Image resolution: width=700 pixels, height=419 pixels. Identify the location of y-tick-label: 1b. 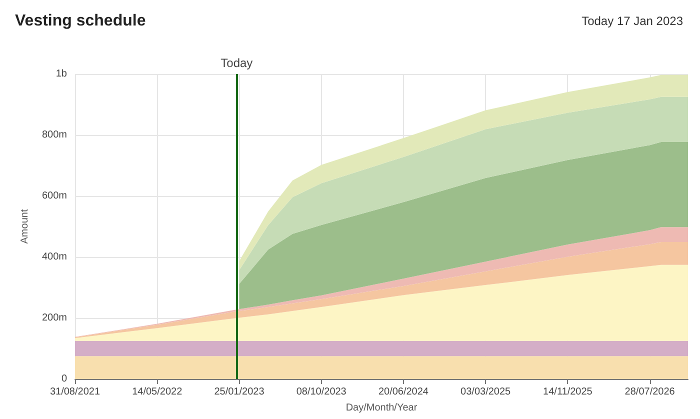
(62, 74).